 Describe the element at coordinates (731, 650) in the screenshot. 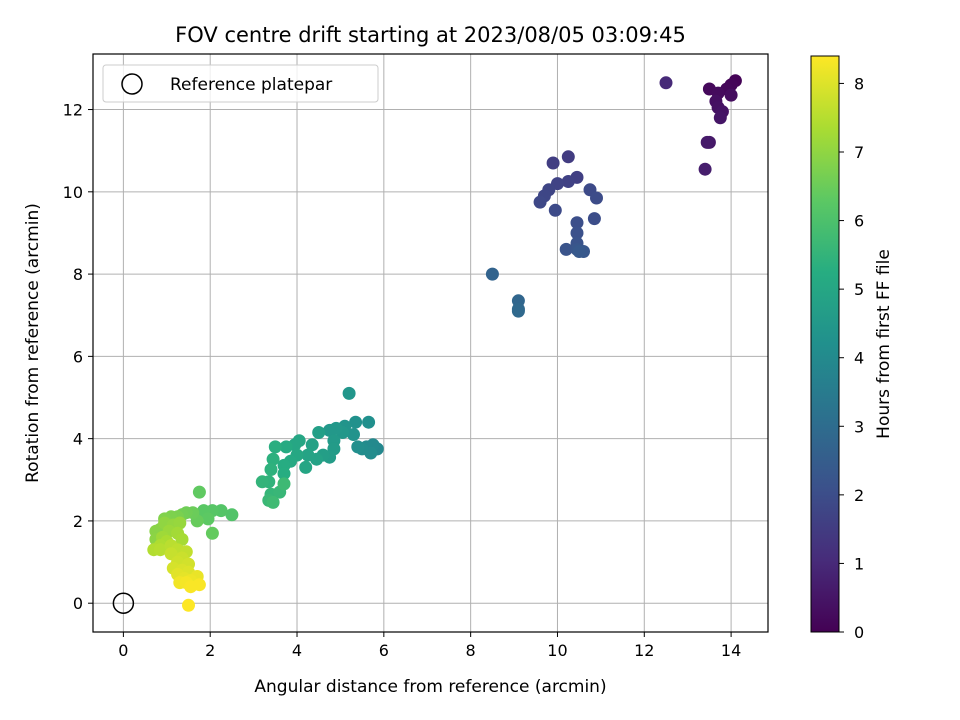

I see `x-tick-label: 14` at that location.